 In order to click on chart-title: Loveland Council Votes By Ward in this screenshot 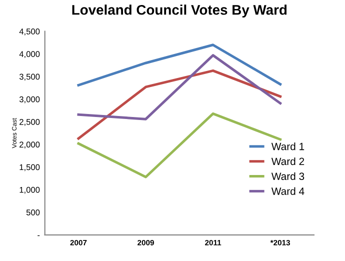, I will do `click(179, 11)`.